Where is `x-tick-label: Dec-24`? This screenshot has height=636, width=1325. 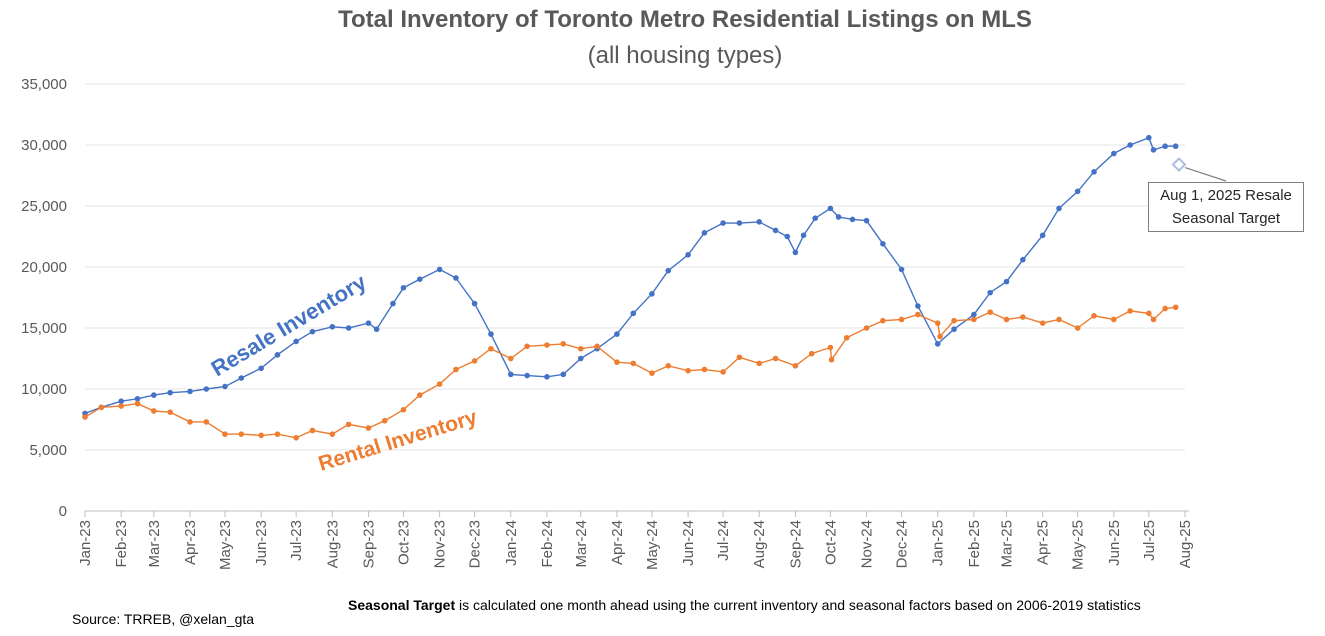
x-tick-label: Dec-24 is located at coordinates (902, 544).